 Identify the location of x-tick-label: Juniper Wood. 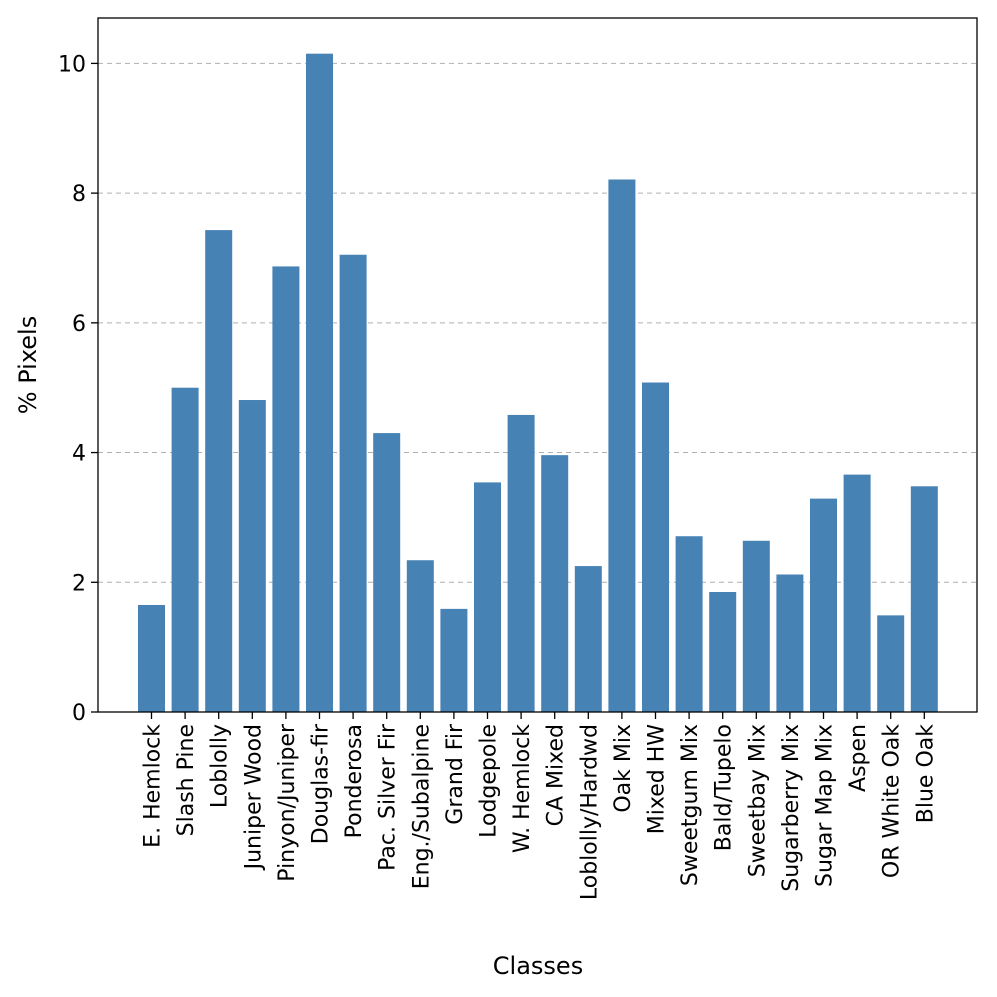
(253, 797).